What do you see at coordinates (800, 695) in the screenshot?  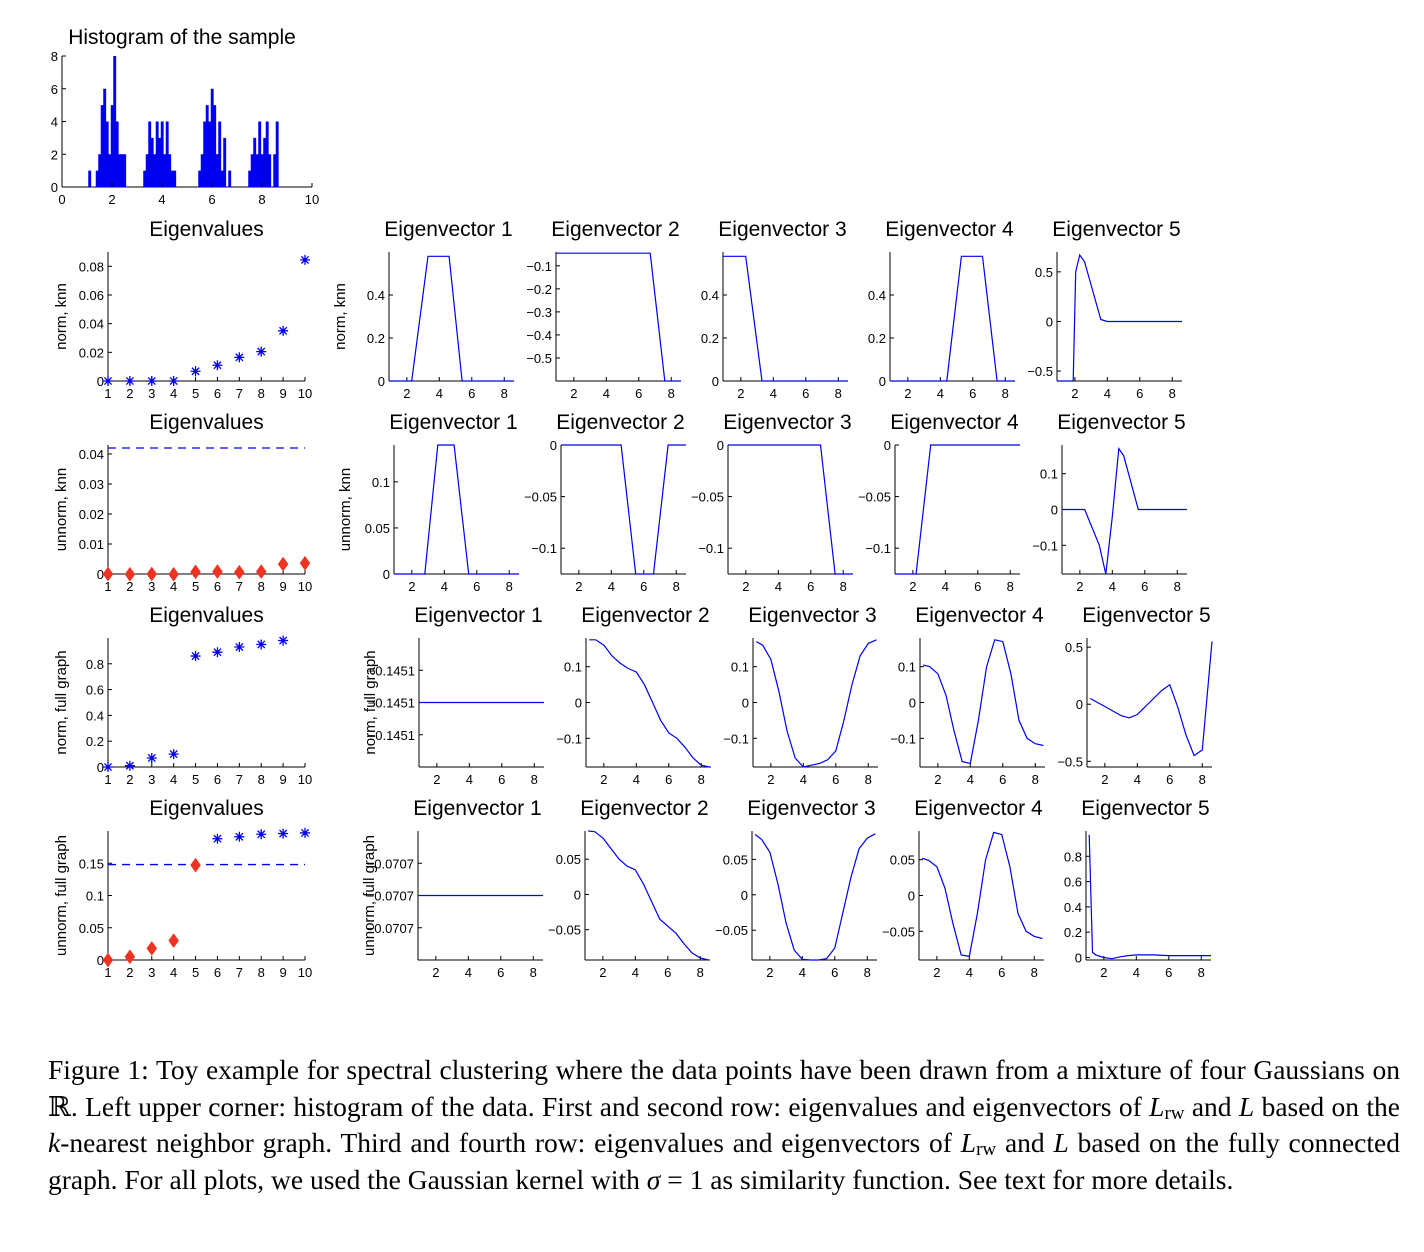 I see `eigenvector-panel: Eigenvector 3 0.1 0 −0.1 2 4 6 8` at bounding box center [800, 695].